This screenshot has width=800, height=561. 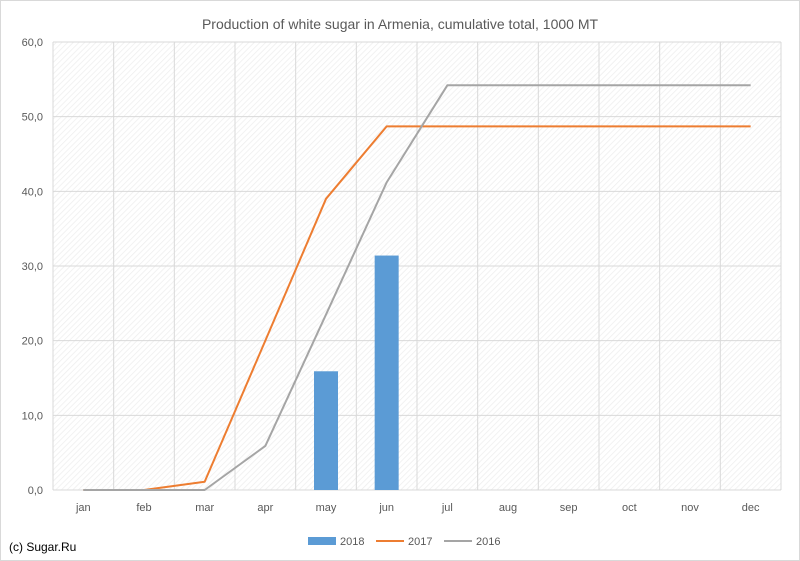 I want to click on x-tick-label: mar, so click(x=204, y=508).